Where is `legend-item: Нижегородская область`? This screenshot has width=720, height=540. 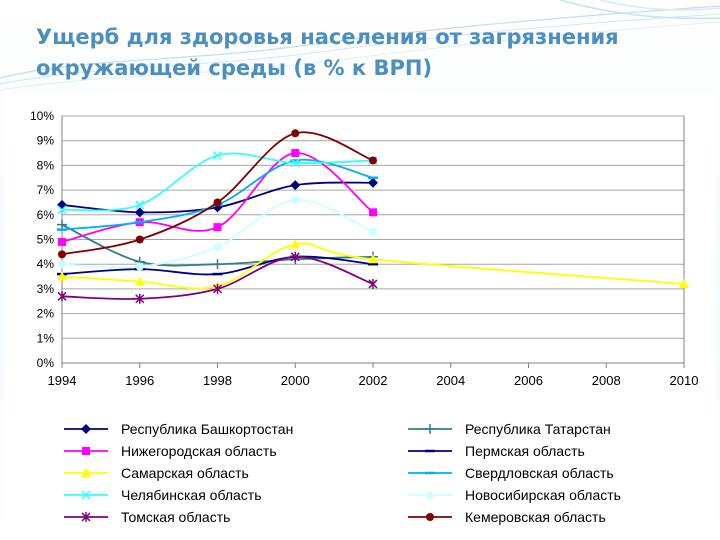
legend-item: Нижегородская область is located at coordinates (170, 451).